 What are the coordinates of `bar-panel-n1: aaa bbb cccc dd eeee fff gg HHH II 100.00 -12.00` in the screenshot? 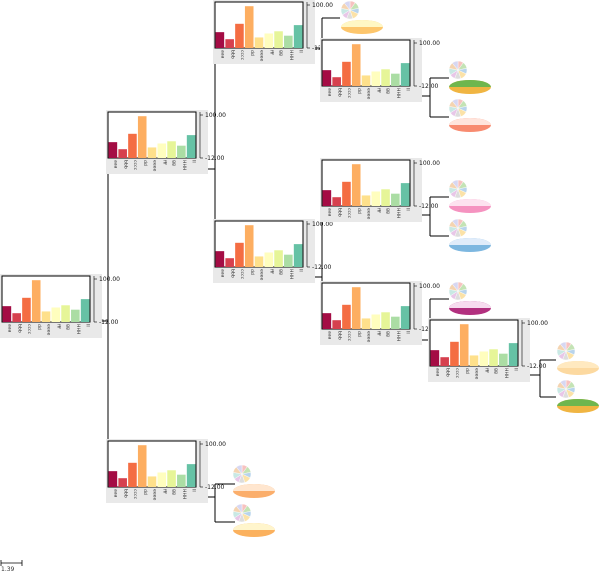 It's located at (166, 142).